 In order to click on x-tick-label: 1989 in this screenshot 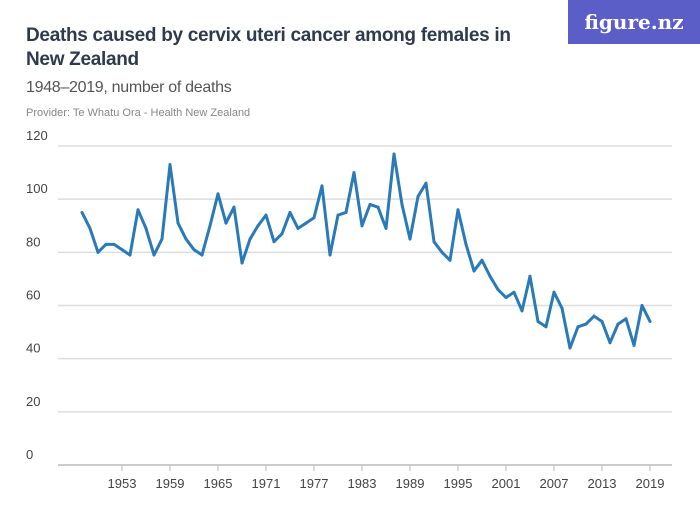, I will do `click(410, 483)`.